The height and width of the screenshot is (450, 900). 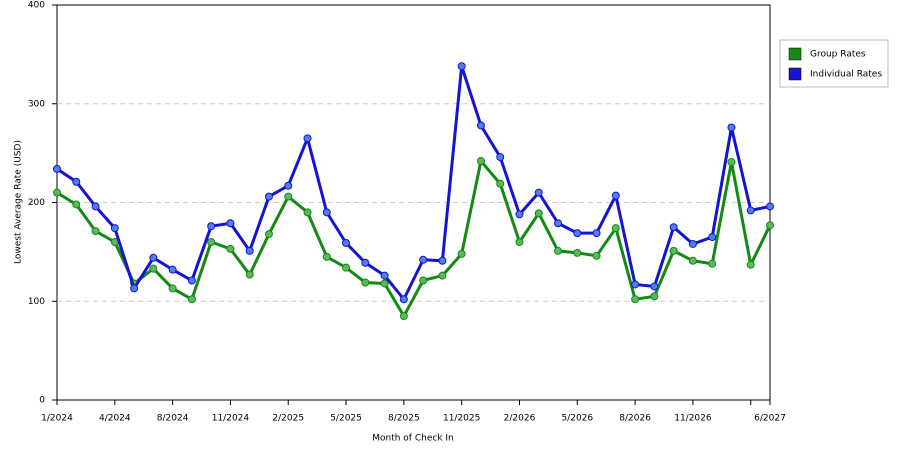 I want to click on y-axis-label: Lowest Average Rate (USD), so click(x=19, y=202).